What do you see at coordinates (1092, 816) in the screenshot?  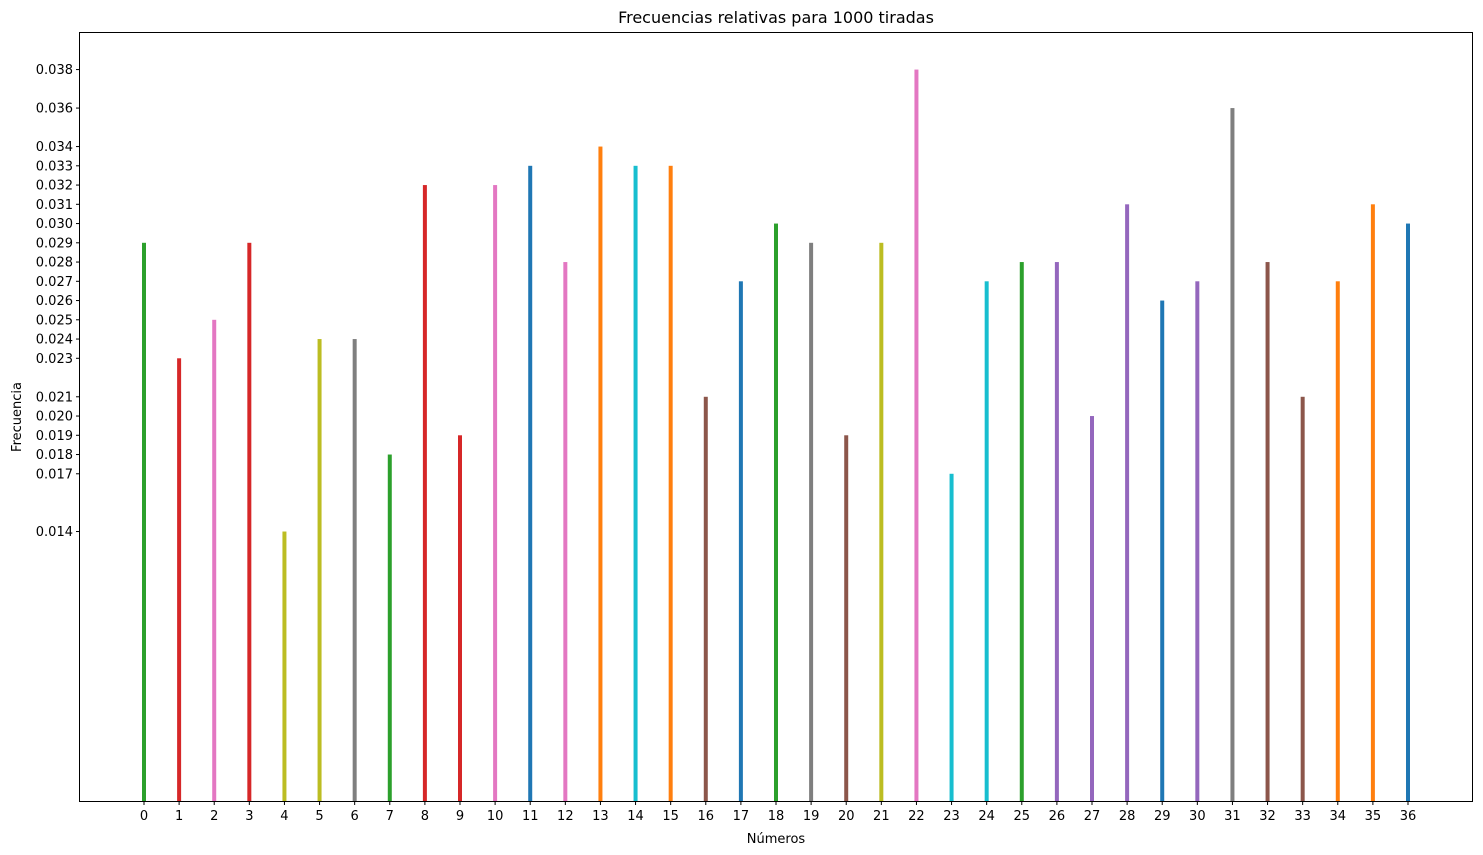 I see `x-tick-label: 27` at bounding box center [1092, 816].